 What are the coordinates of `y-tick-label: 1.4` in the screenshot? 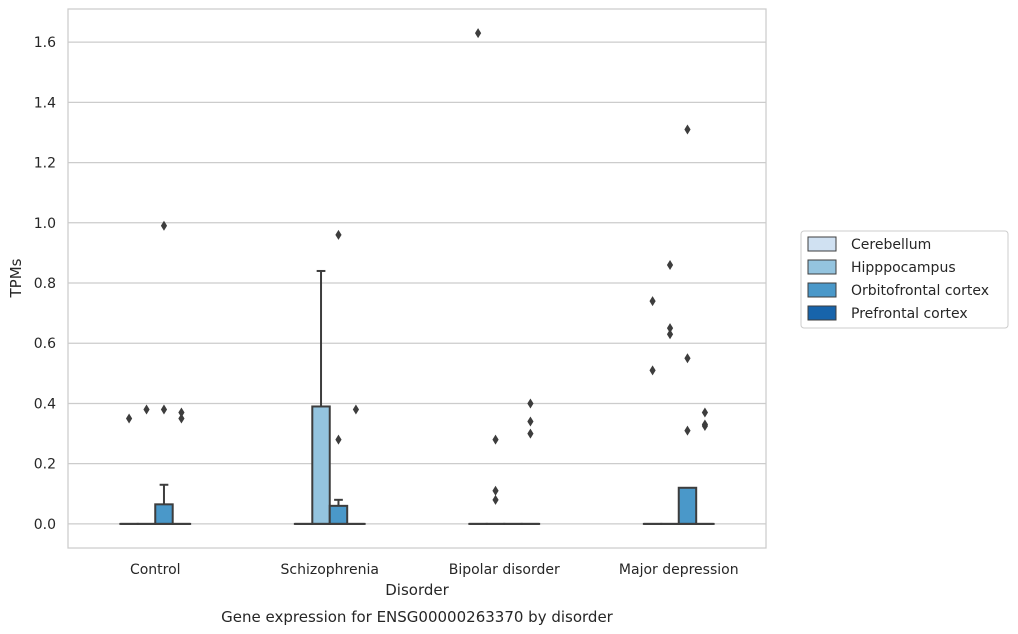 It's located at (45, 103).